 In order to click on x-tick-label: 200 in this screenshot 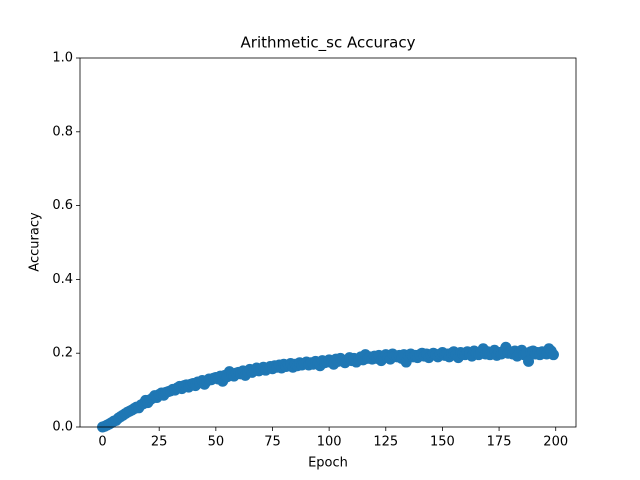, I will do `click(555, 442)`.